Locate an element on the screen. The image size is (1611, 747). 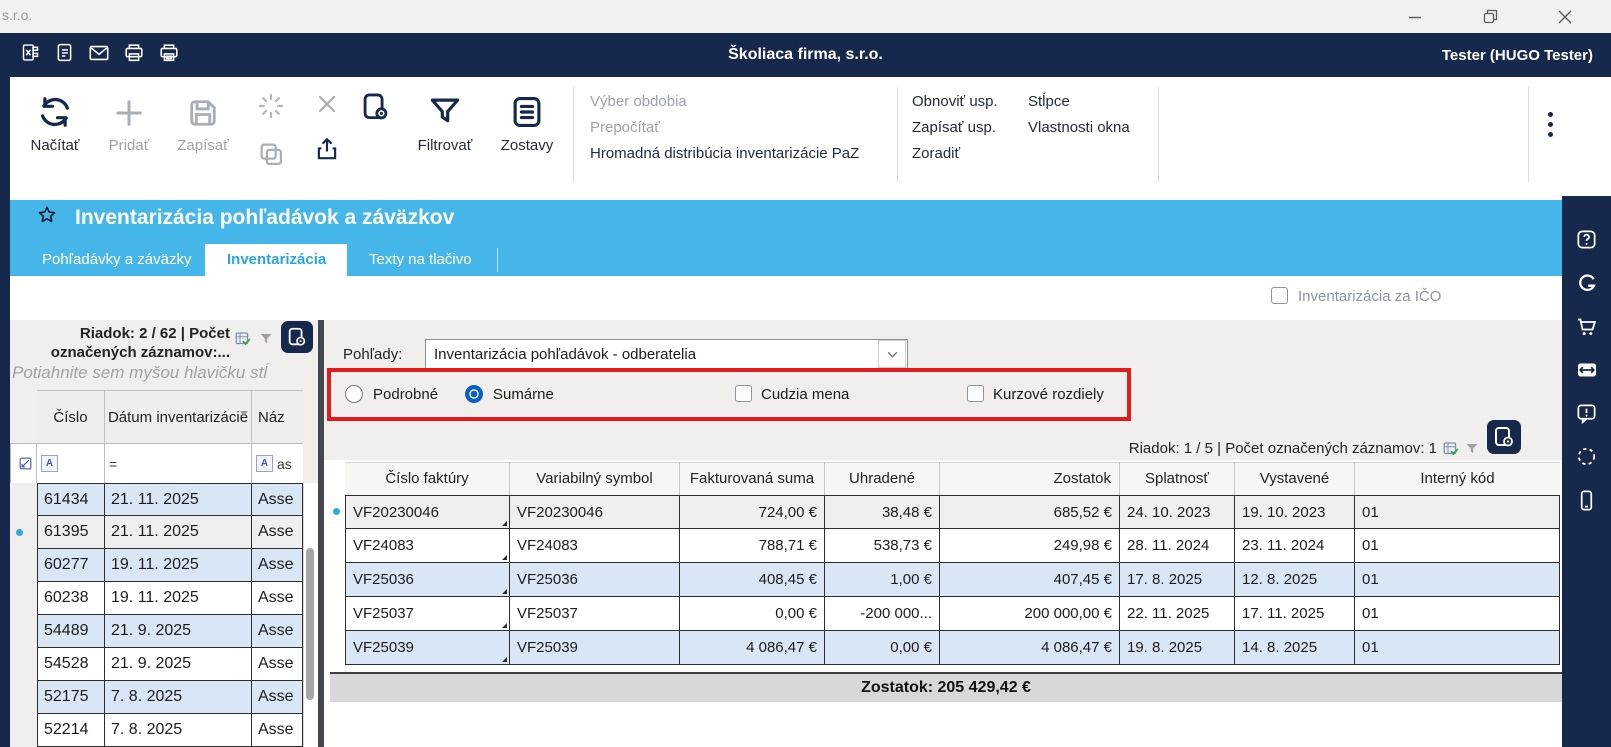
help-icon is located at coordinates (1586, 239).